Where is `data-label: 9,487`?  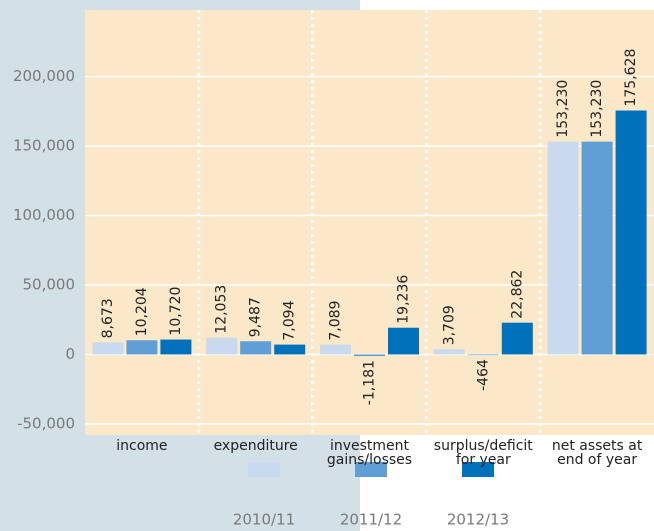
data-label: 9,487 is located at coordinates (256, 317).